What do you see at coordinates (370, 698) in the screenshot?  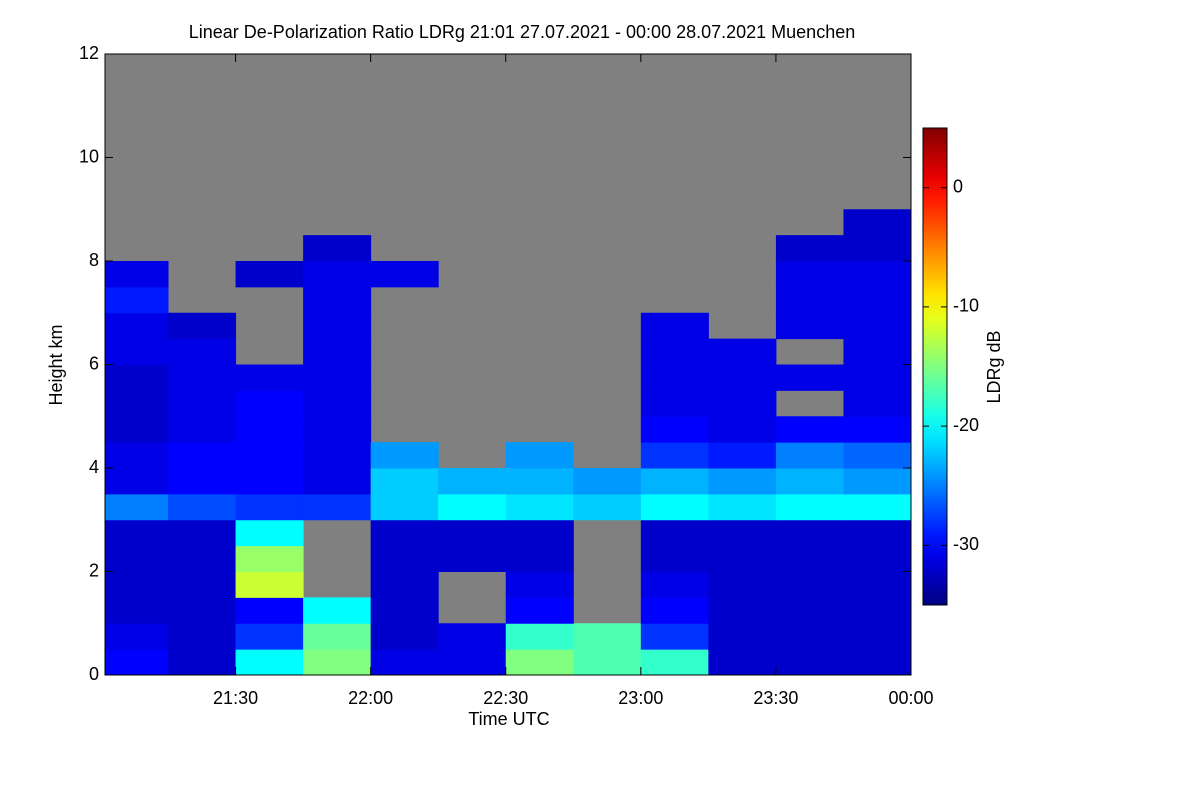 I see `x-tick-label: 22:00` at bounding box center [370, 698].